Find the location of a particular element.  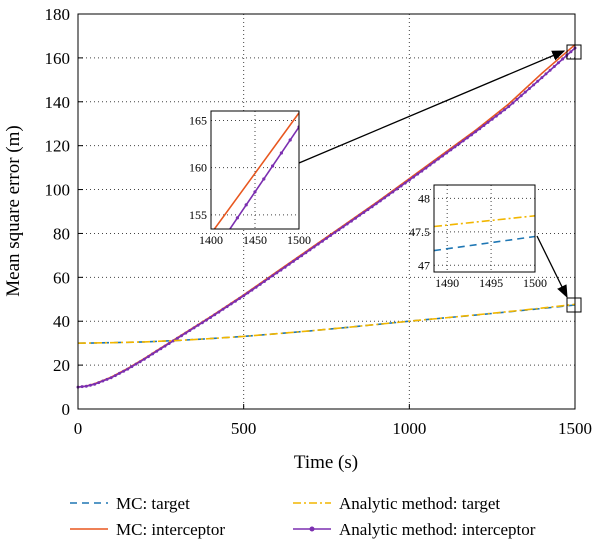

series-line-mc-target is located at coordinates (326, 324).